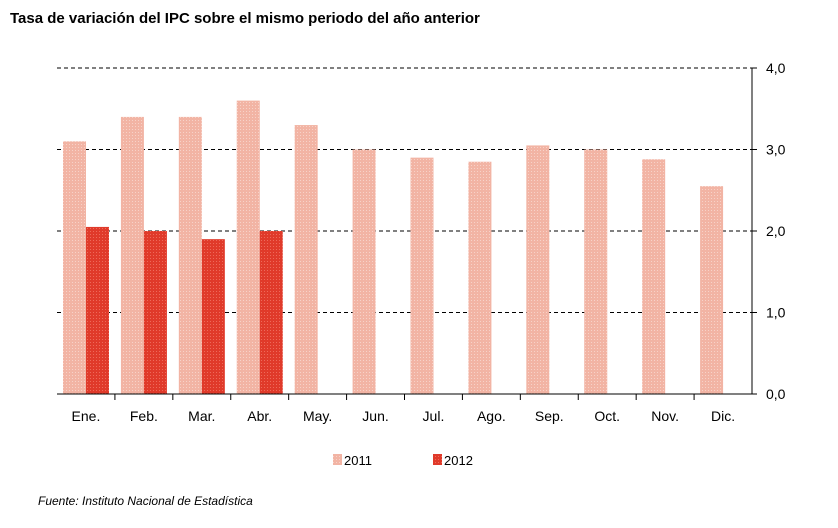 Image resolution: width=838 pixels, height=528 pixels. Describe the element at coordinates (776, 313) in the screenshot. I see `y-tick-label: 1,0` at that location.